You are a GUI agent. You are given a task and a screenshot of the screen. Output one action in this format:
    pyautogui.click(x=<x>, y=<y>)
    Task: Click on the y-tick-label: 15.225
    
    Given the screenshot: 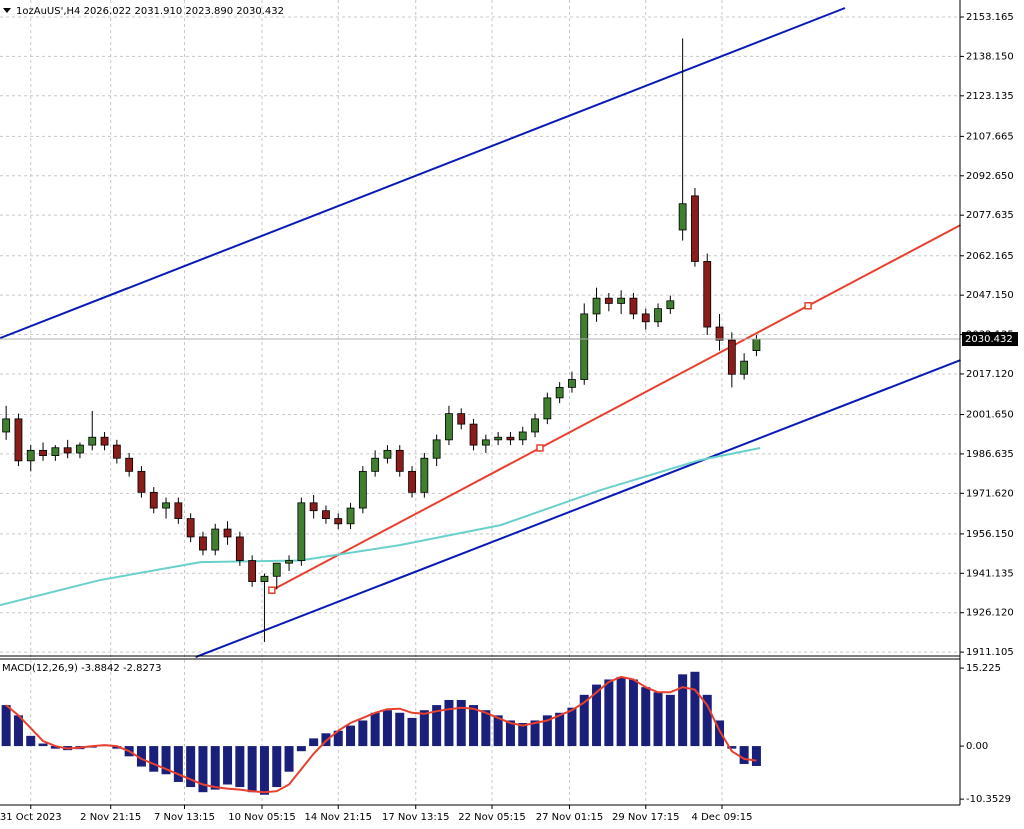 What is the action you would take?
    pyautogui.click(x=983, y=668)
    